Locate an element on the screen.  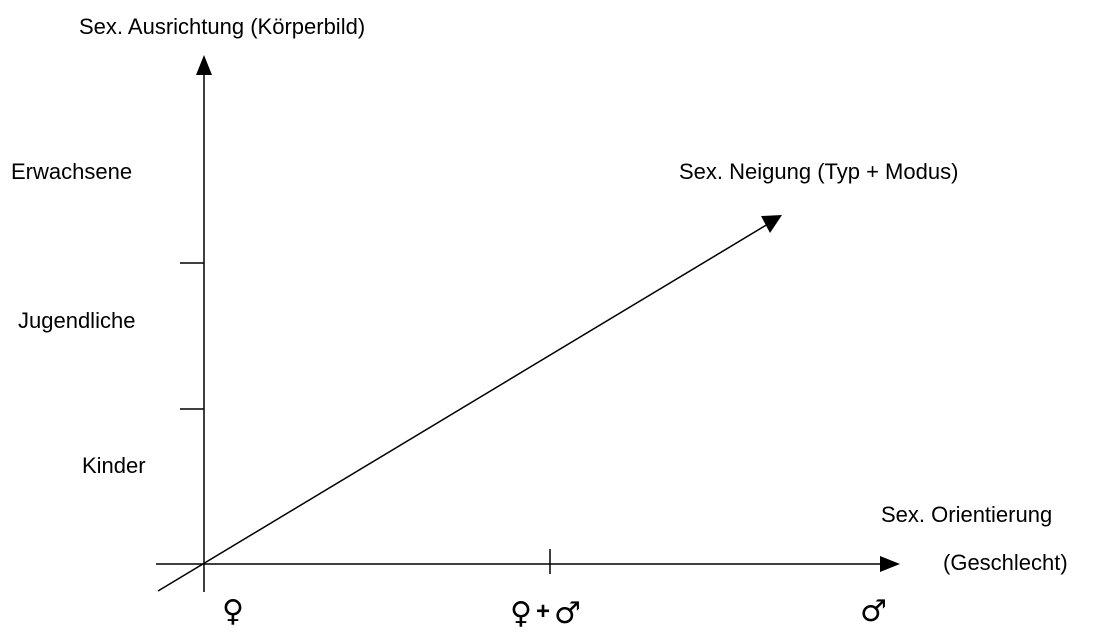
y-level-erwachsene: Erwachsene is located at coordinates (72, 171).